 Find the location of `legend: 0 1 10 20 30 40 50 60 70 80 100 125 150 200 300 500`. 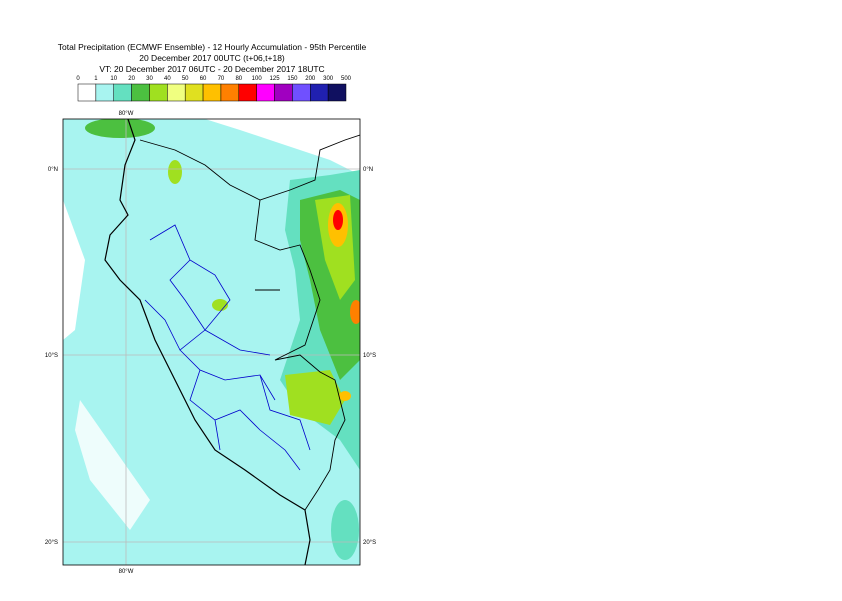

legend: 0 1 10 20 30 40 50 60 70 80 100 125 150 200 300 500 is located at coordinates (214, 89).